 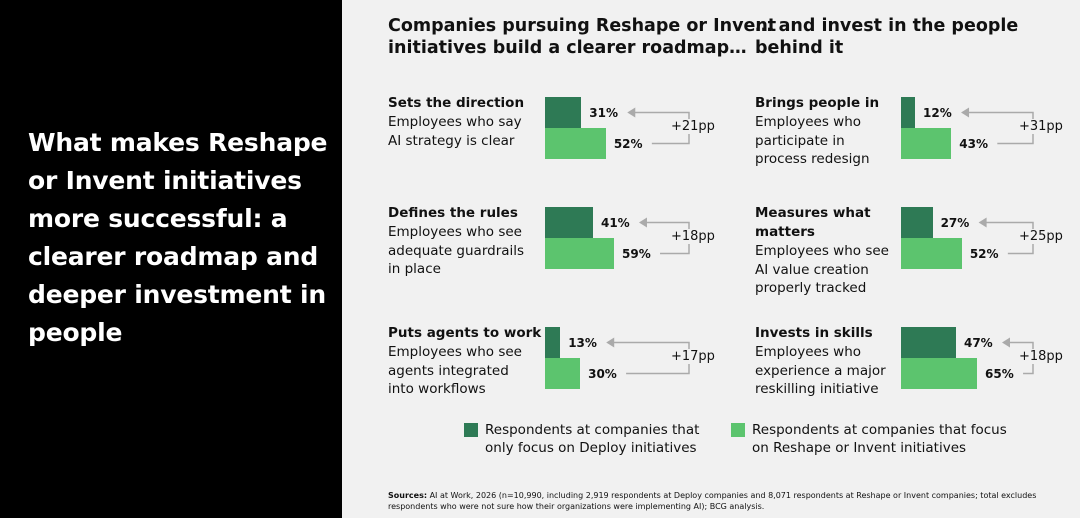 What do you see at coordinates (814, 333) in the screenshot?
I see `invests-in-skills-title: Invests in skills` at bounding box center [814, 333].